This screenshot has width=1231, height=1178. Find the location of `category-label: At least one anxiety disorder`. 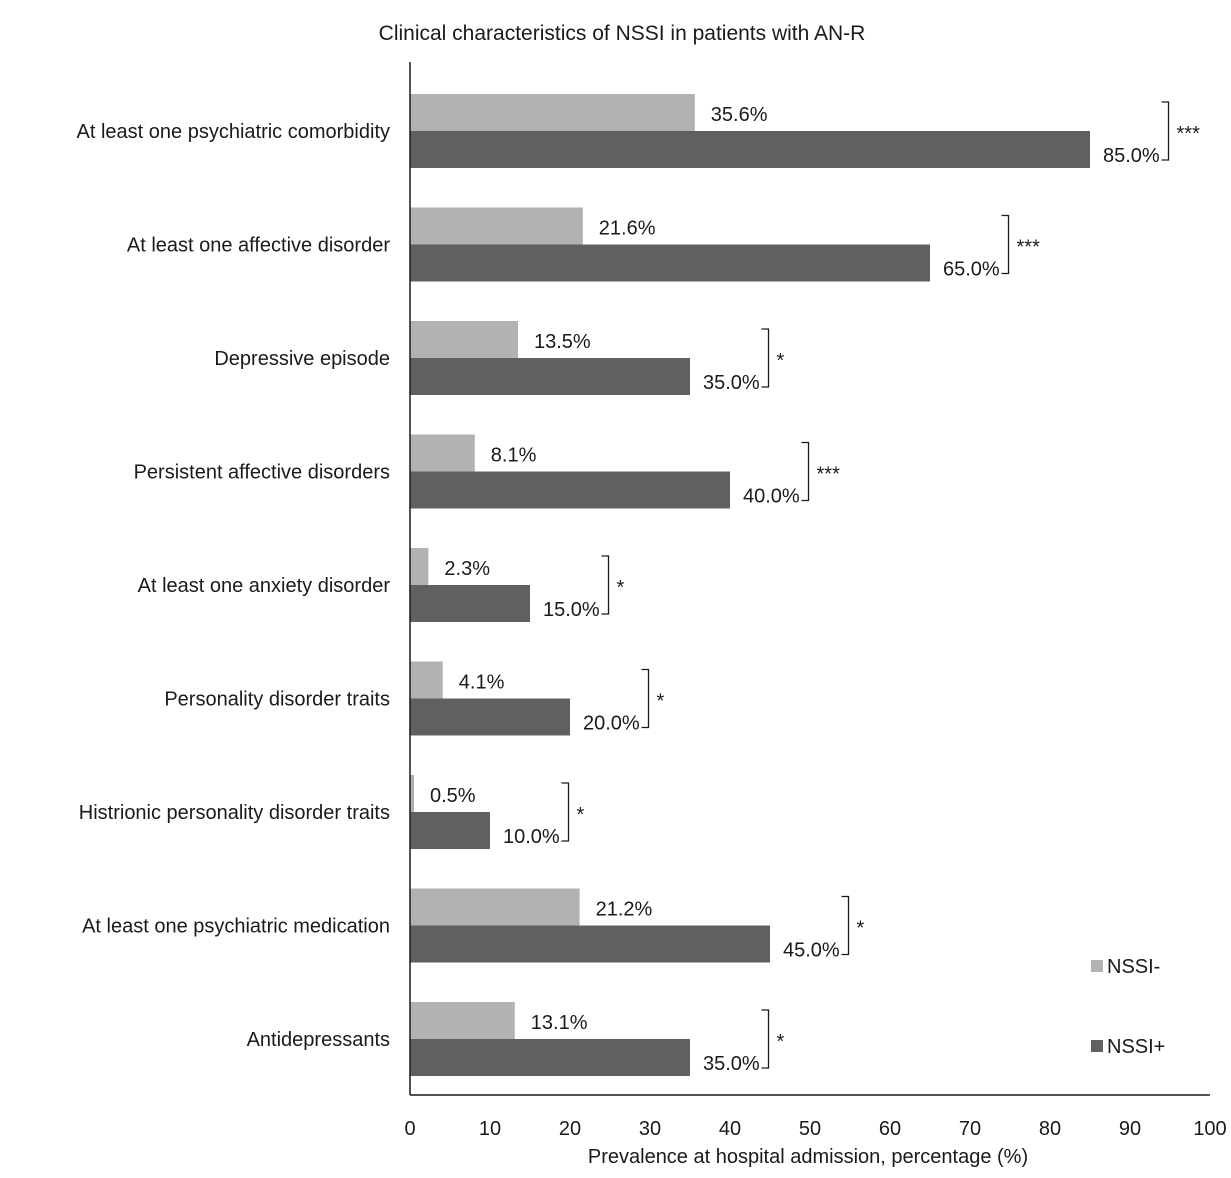

category-label: At least one anxiety disorder is located at coordinates (264, 586).